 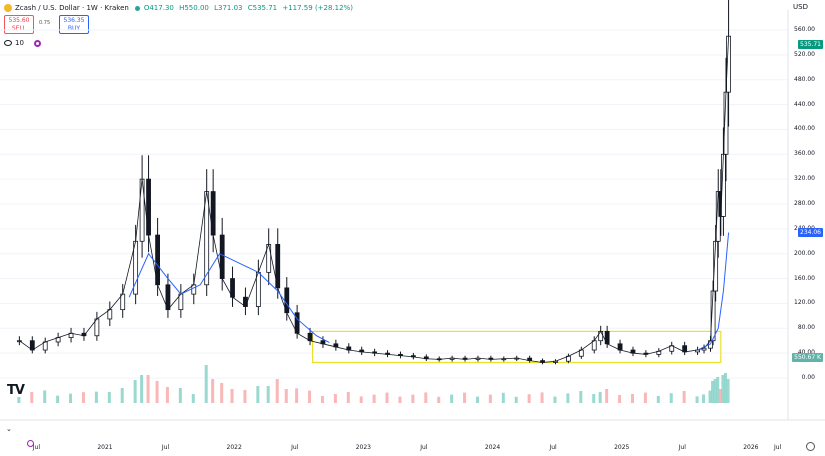 I want to click on time-tick-label: 2023, so click(x=363, y=447).